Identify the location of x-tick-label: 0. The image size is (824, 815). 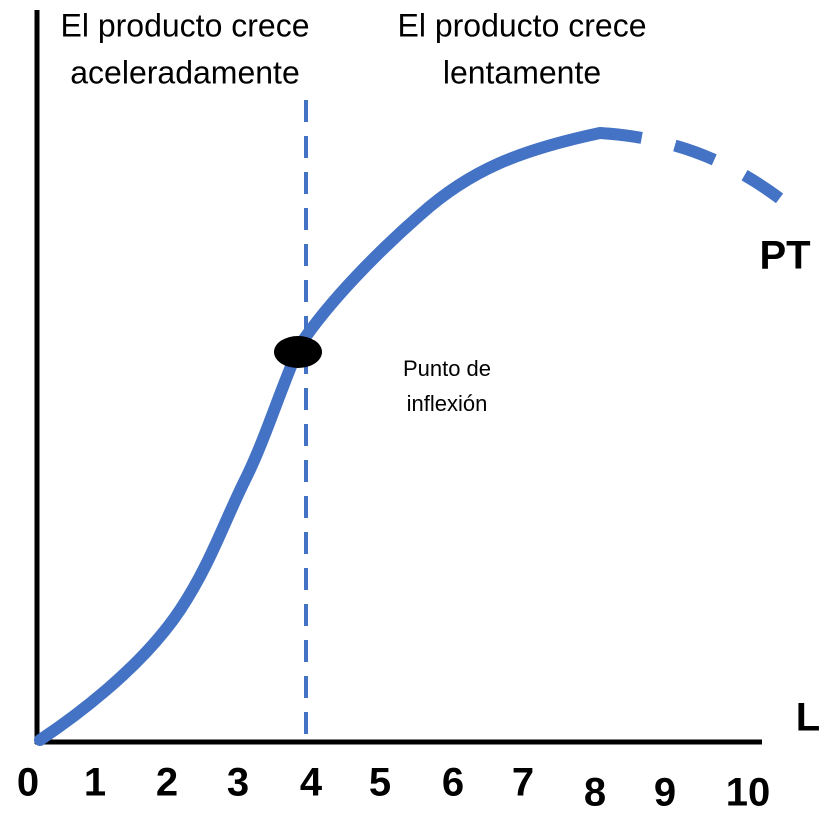
(28, 783).